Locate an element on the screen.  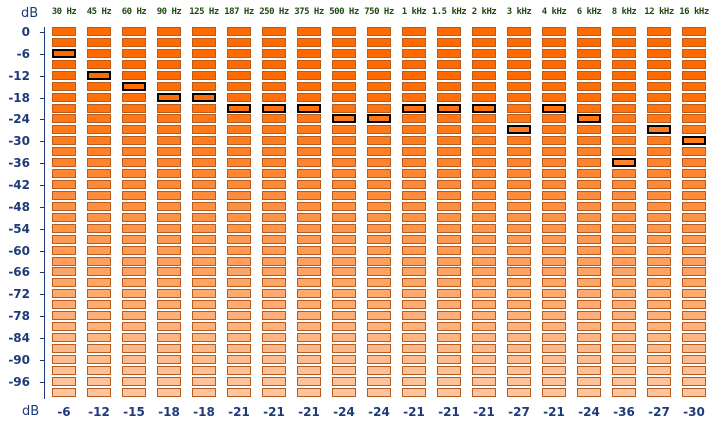
band-frequency-label: 1.5 kHz is located at coordinates (449, 12).